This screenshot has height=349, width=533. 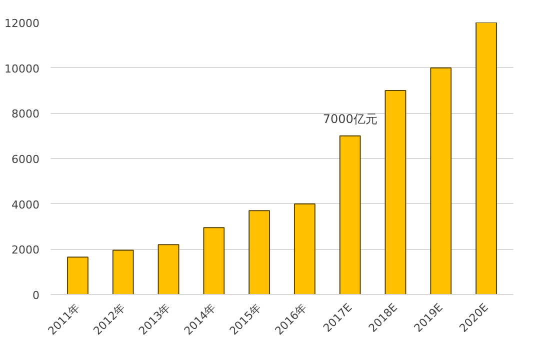 What do you see at coordinates (22, 23) in the screenshot?
I see `y-tick-label: 12000` at bounding box center [22, 23].